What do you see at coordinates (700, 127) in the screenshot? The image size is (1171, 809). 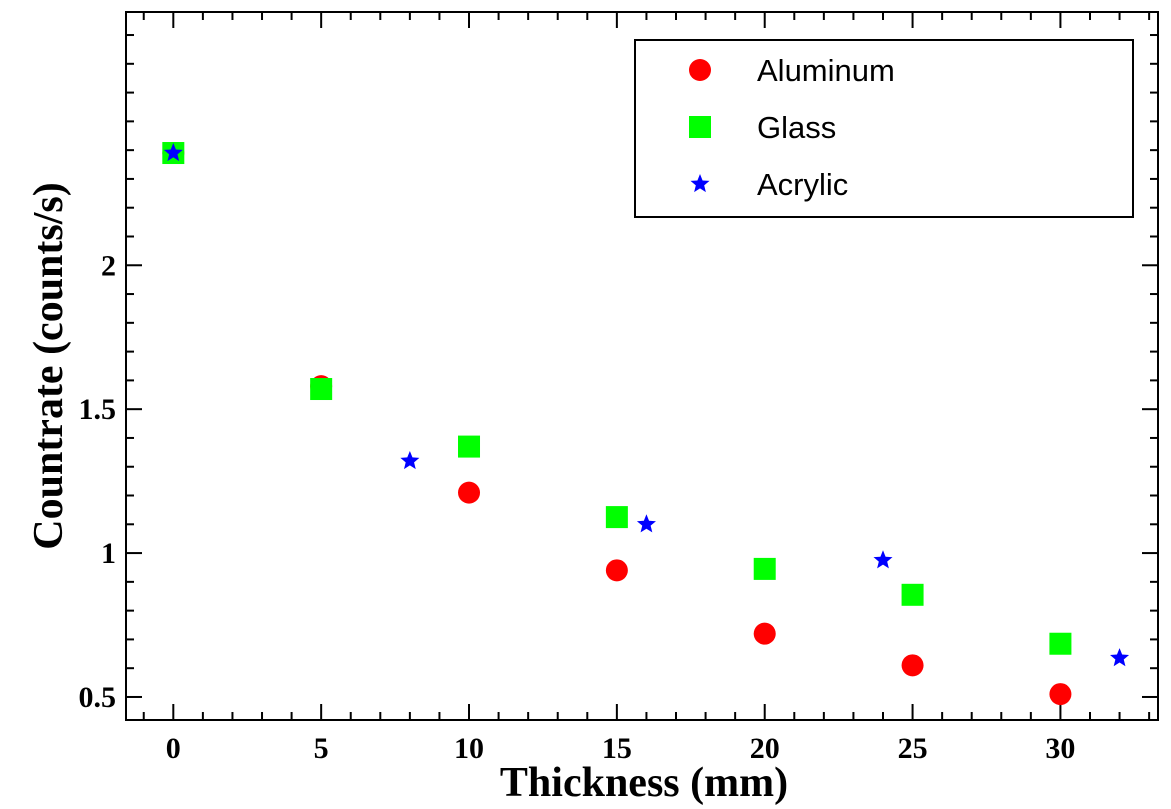 I see `legend-marker-glass` at bounding box center [700, 127].